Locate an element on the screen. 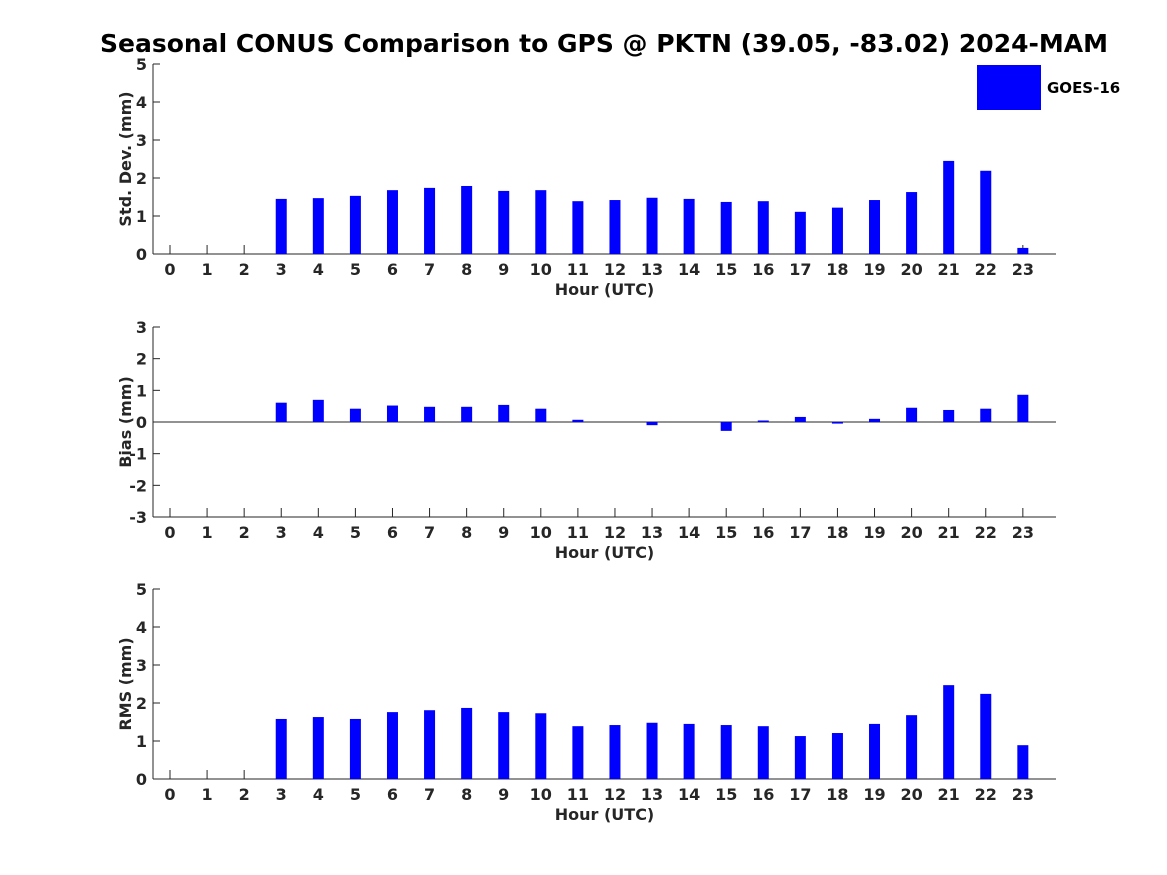 The width and height of the screenshot is (1167, 875). bias-x-tick-label: 22 is located at coordinates (986, 532).